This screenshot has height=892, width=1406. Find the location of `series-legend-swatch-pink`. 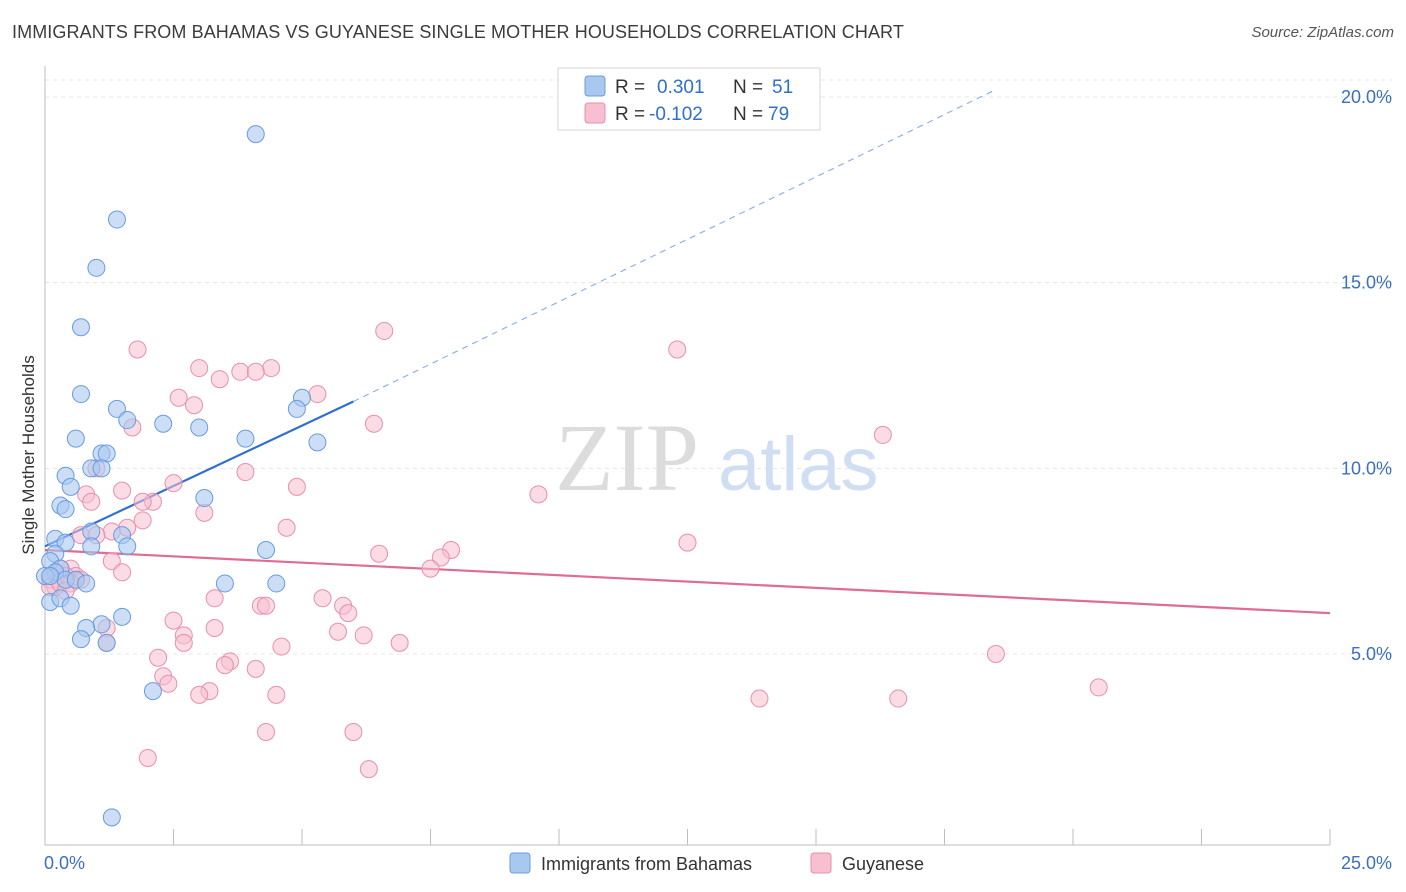

series-legend-swatch-pink is located at coordinates (821, 863).